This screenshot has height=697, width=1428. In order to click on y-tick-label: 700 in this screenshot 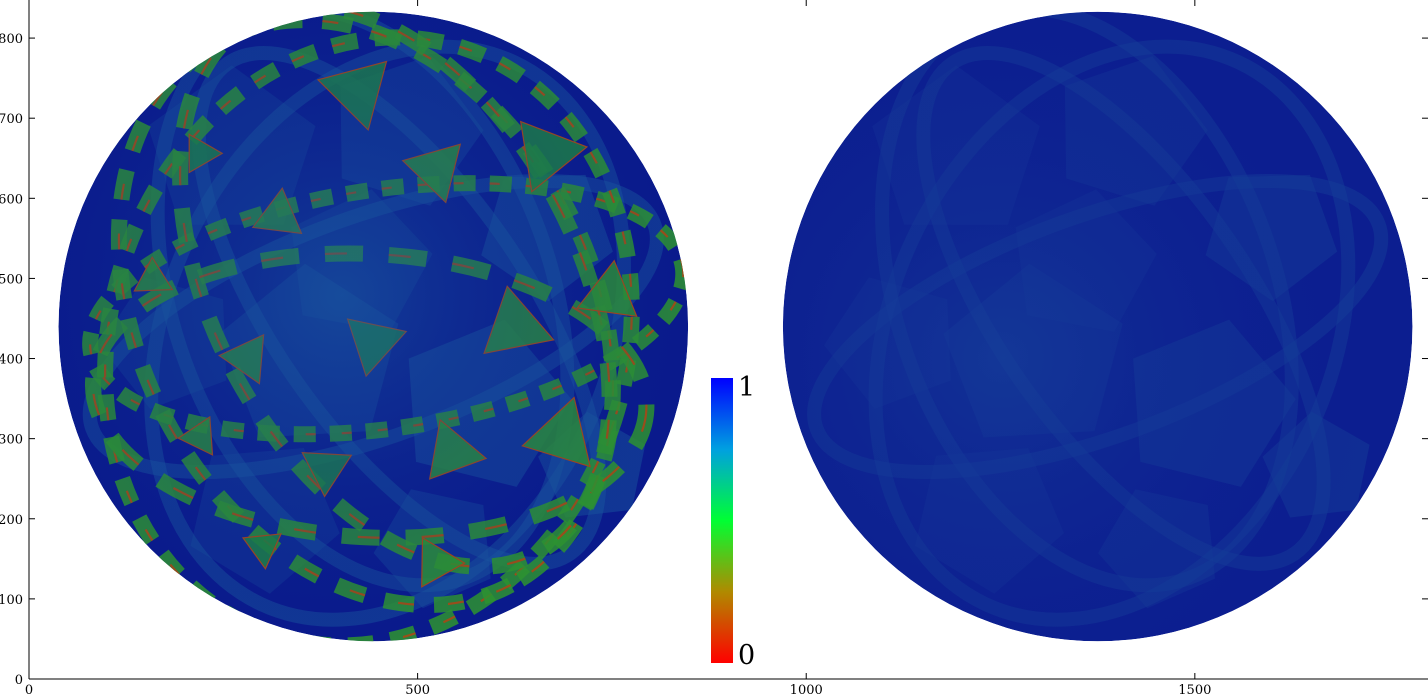, I will do `click(11, 119)`.